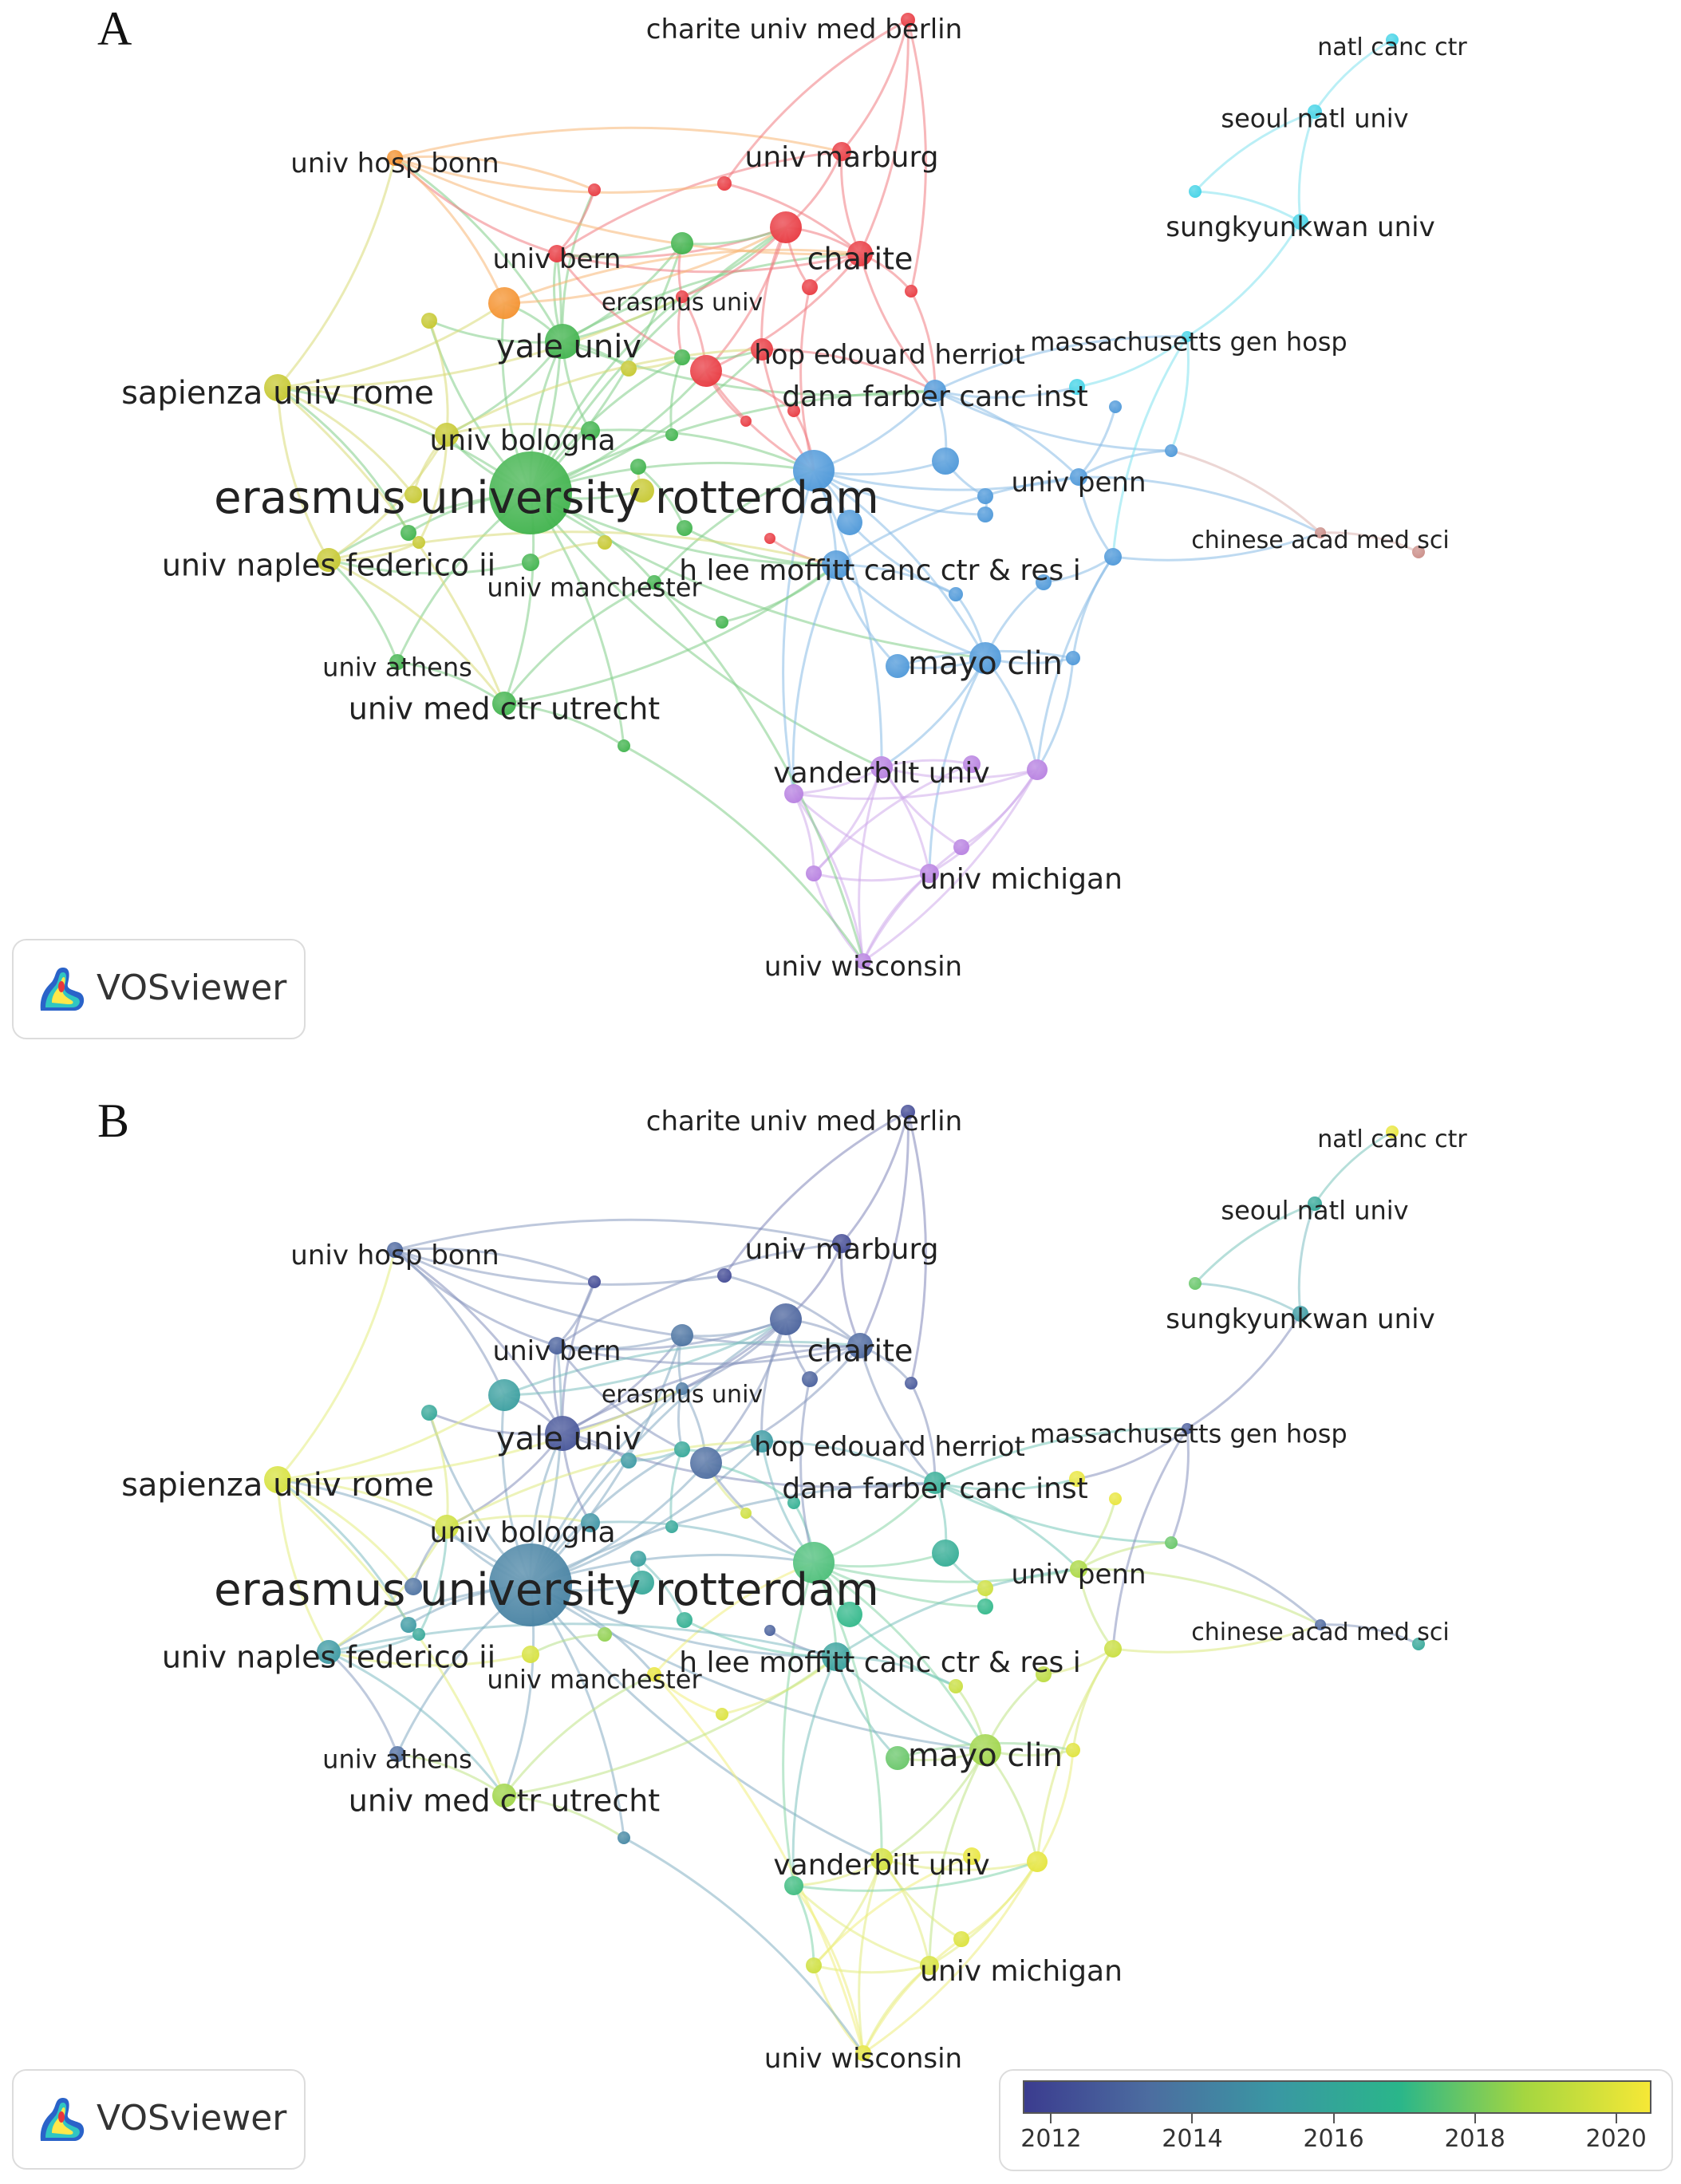  I want to click on node-n-cyan1, so click(1077, 1479).